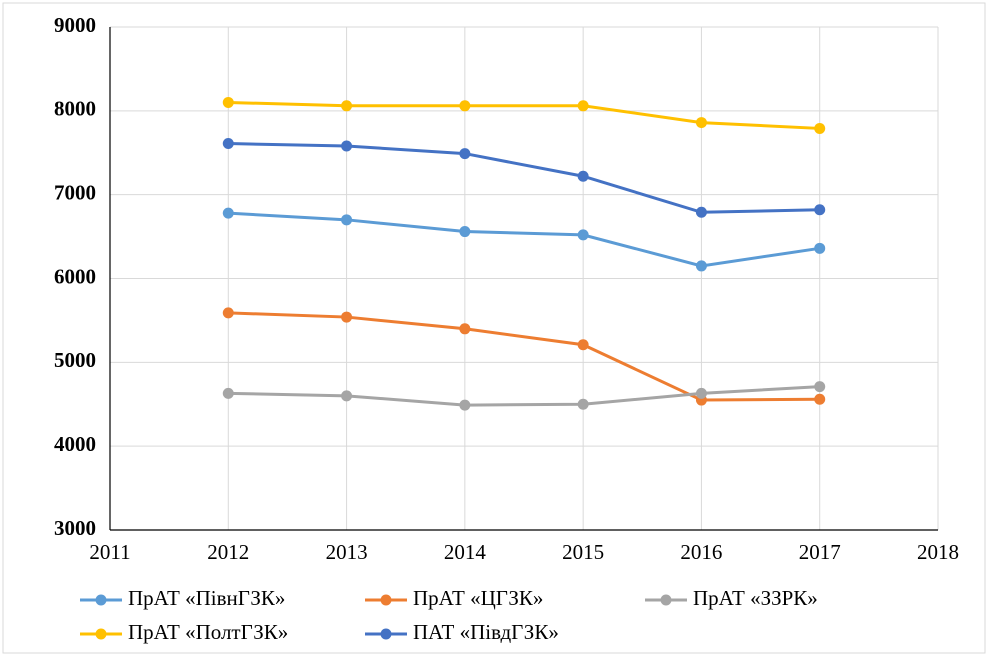 The width and height of the screenshot is (989, 657). I want to click on x-tick-label: 2012, so click(228, 552).